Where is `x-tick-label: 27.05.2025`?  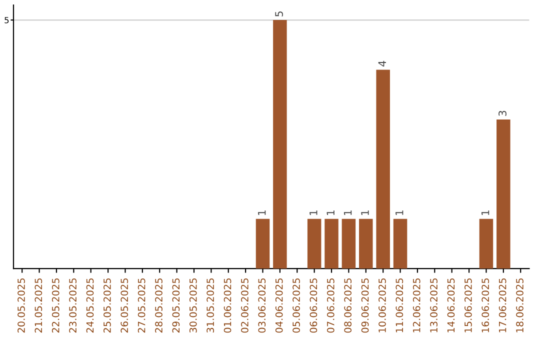 x-tick-label: 27.05.2025 is located at coordinates (142, 305).